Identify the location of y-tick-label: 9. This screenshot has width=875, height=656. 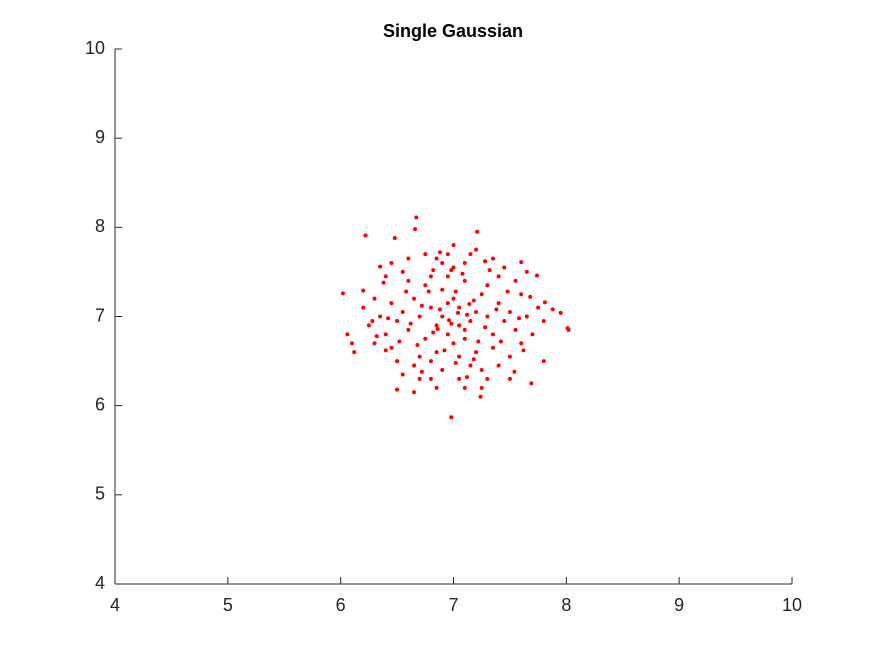
(100, 137).